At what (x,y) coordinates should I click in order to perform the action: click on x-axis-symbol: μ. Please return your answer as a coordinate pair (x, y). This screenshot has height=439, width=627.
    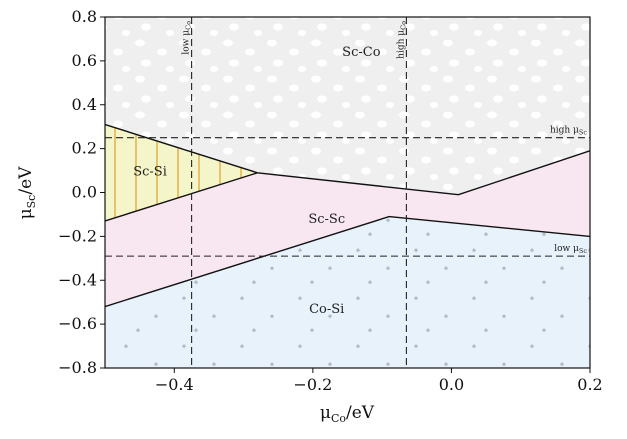
    Looking at the image, I should click on (325, 413).